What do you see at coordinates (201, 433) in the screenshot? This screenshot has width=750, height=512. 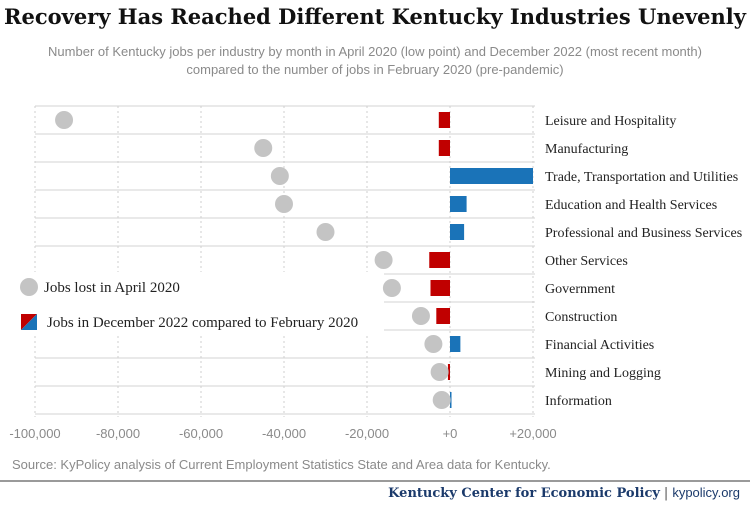 I see `x-tick-label: -60,000` at bounding box center [201, 433].